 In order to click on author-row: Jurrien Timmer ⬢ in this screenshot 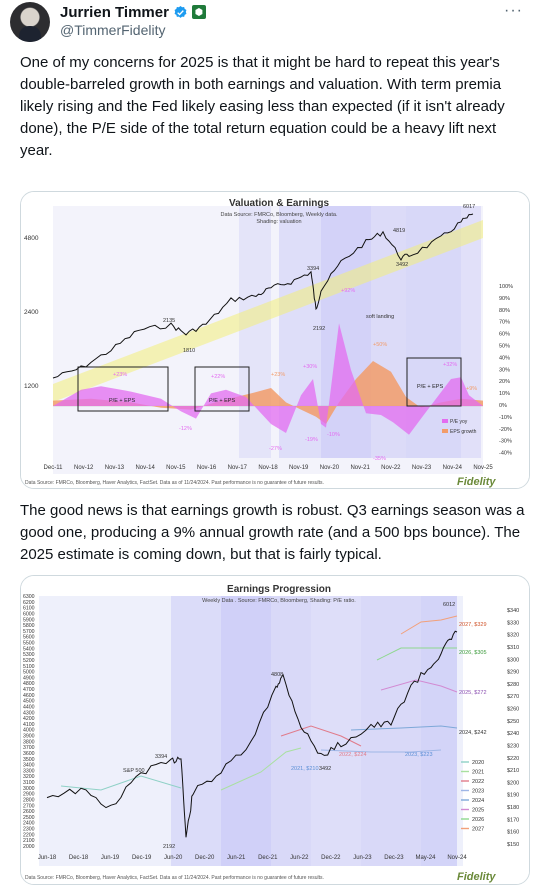, I will do `click(133, 12)`.